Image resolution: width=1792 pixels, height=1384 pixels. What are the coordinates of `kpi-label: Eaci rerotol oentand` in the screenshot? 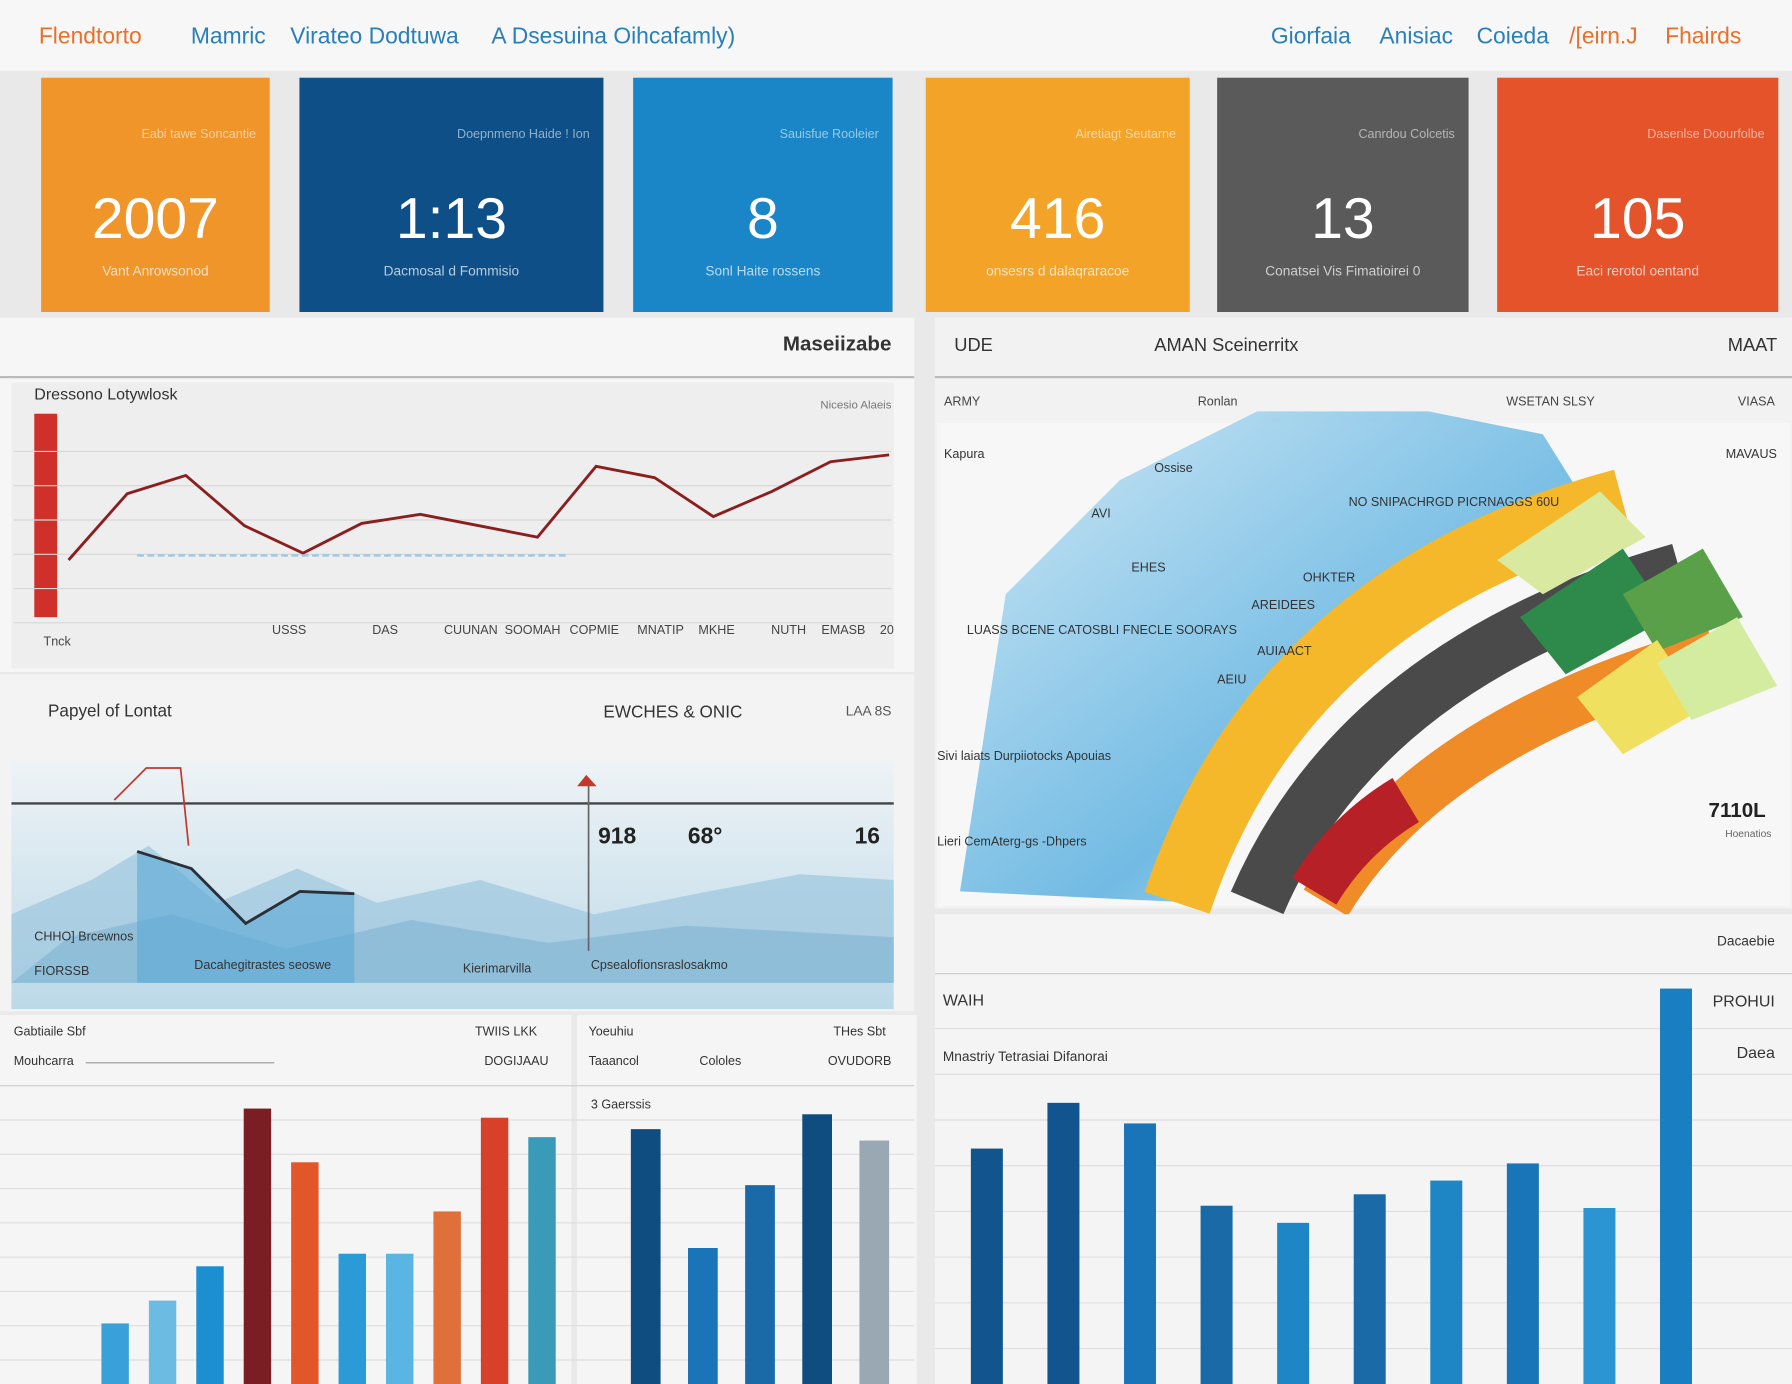 It's located at (1637, 271).